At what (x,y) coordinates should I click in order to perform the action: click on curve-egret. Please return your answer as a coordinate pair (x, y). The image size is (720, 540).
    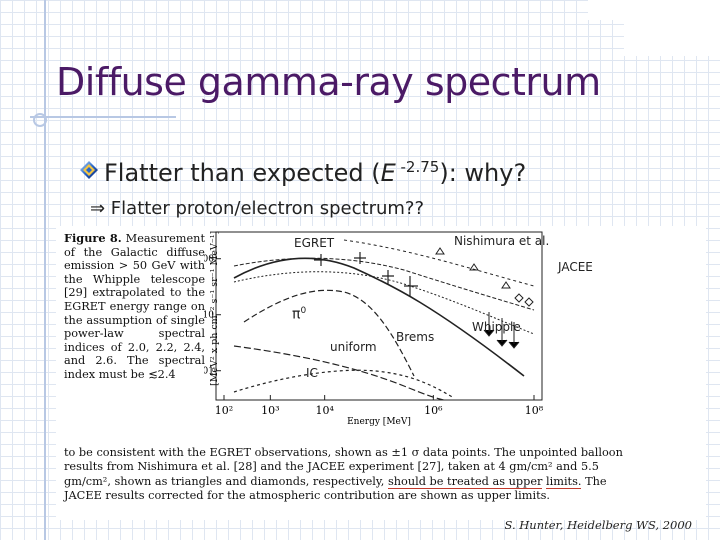
    Looking at the image, I should click on (379, 317).